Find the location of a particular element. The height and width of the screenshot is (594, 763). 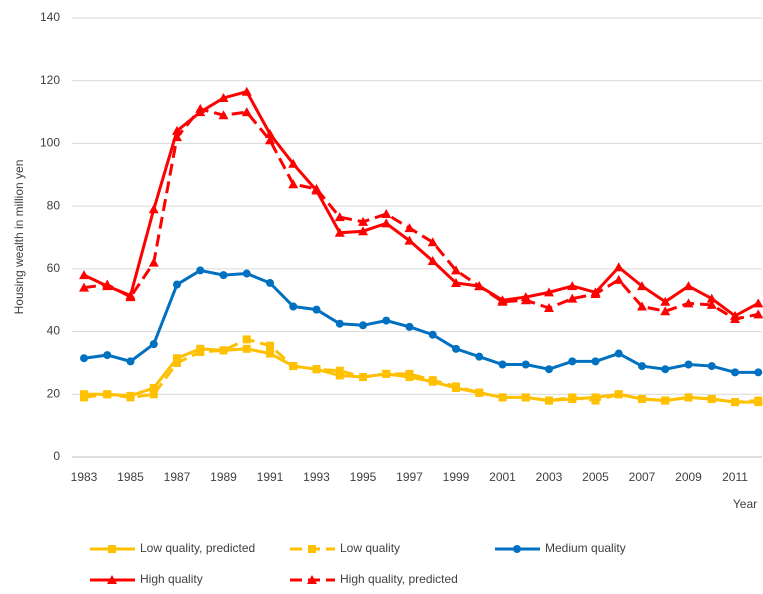

x-tick-label: 2009 is located at coordinates (688, 477).